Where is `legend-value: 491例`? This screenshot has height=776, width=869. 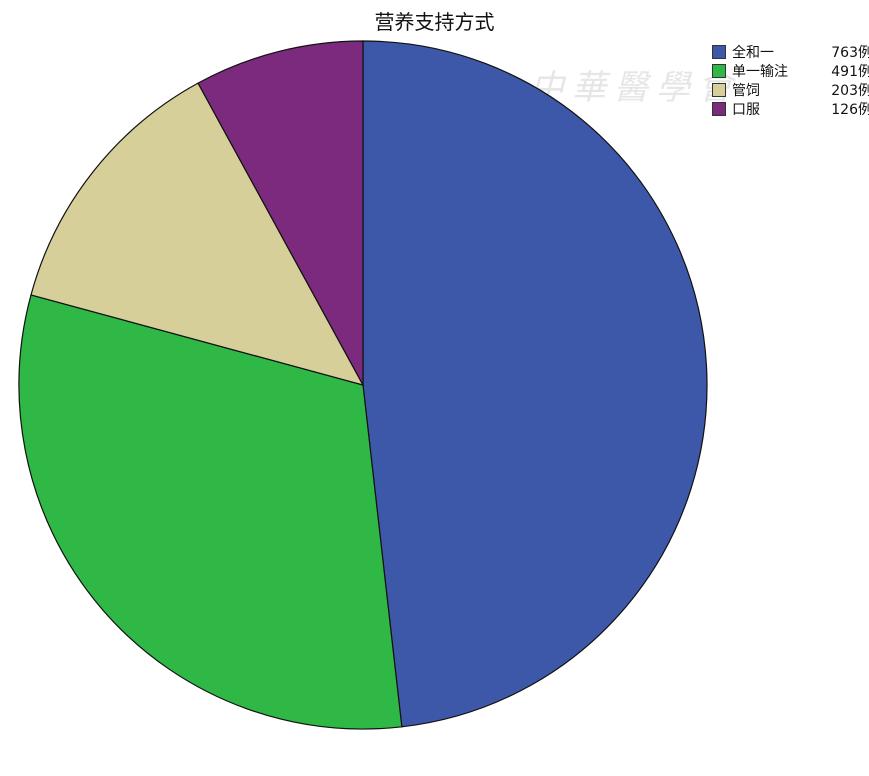
legend-value: 491例 is located at coordinates (850, 71).